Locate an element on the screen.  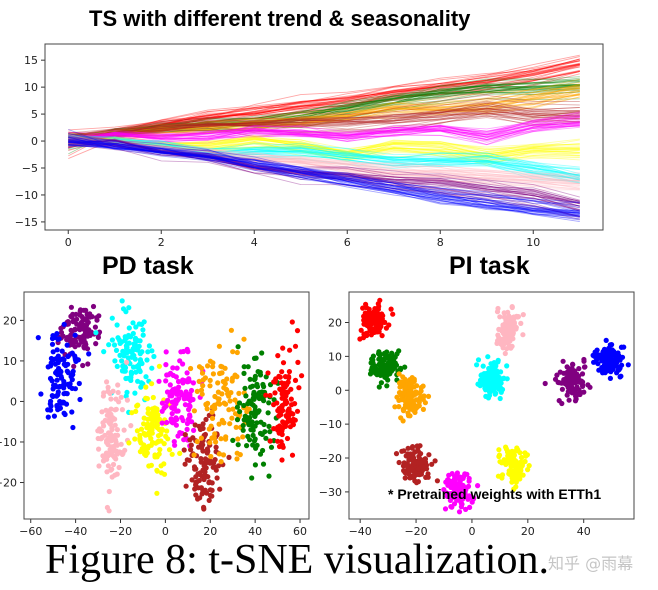
pd-scatter-y-tick-label: 10 is located at coordinates (10, 361).